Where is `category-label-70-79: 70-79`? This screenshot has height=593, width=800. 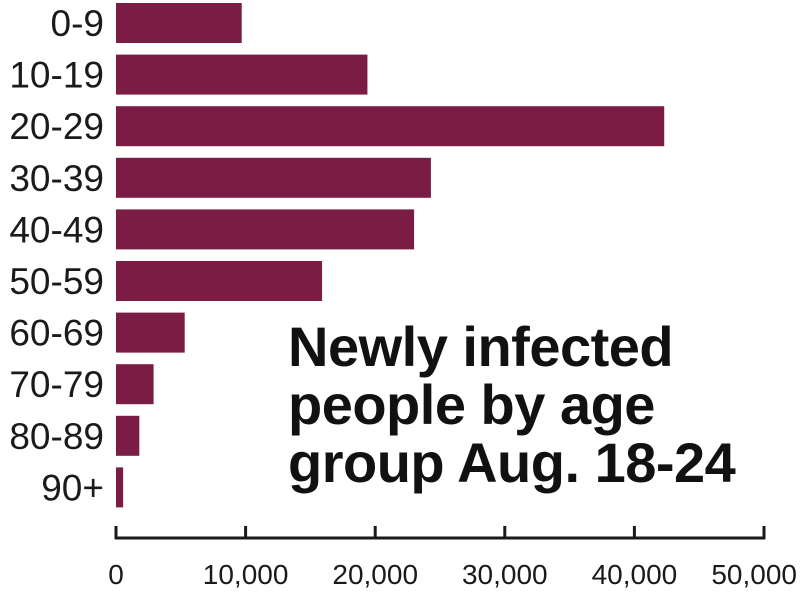 category-label-70-79: 70-79 is located at coordinates (56, 384).